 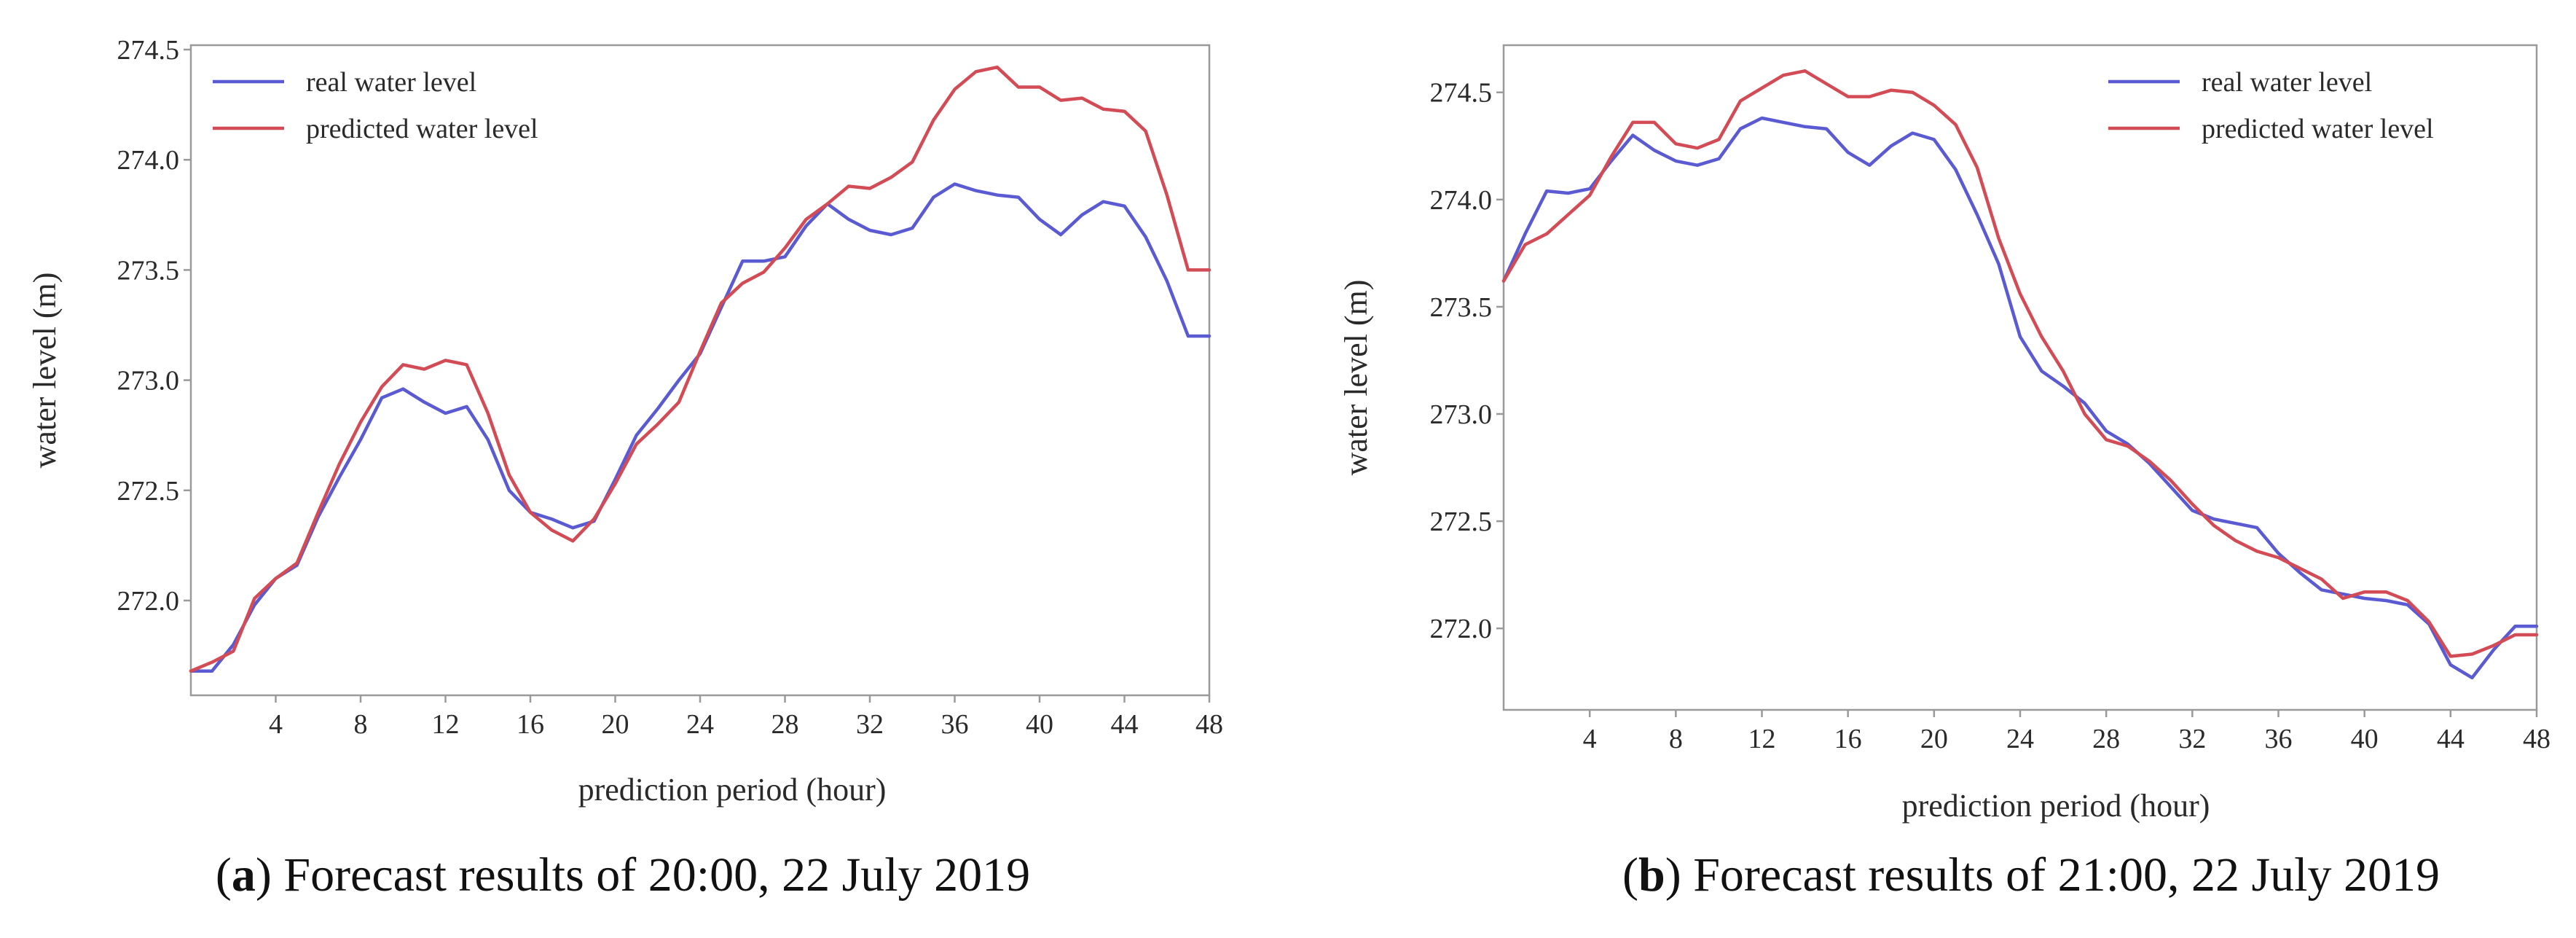 I want to click on panel-caption-text: Forecast results of 20:00, 22 July 2019, so click(x=651, y=875).